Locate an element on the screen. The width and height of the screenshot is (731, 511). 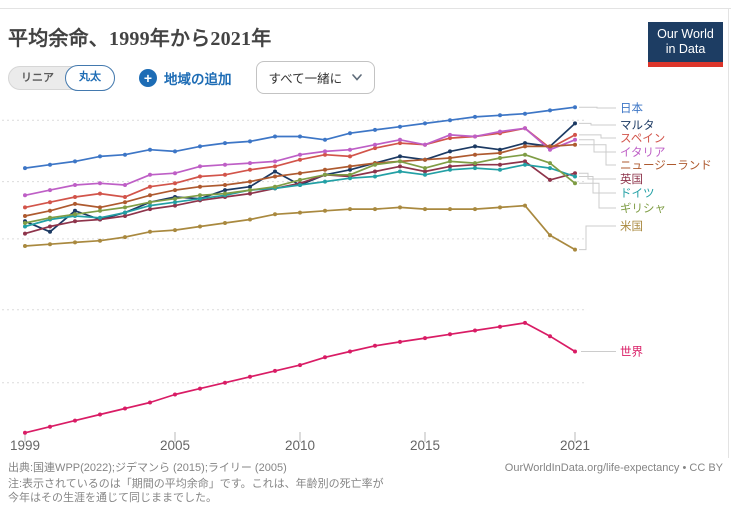
series-label-uk: 英国 is located at coordinates (631, 179).